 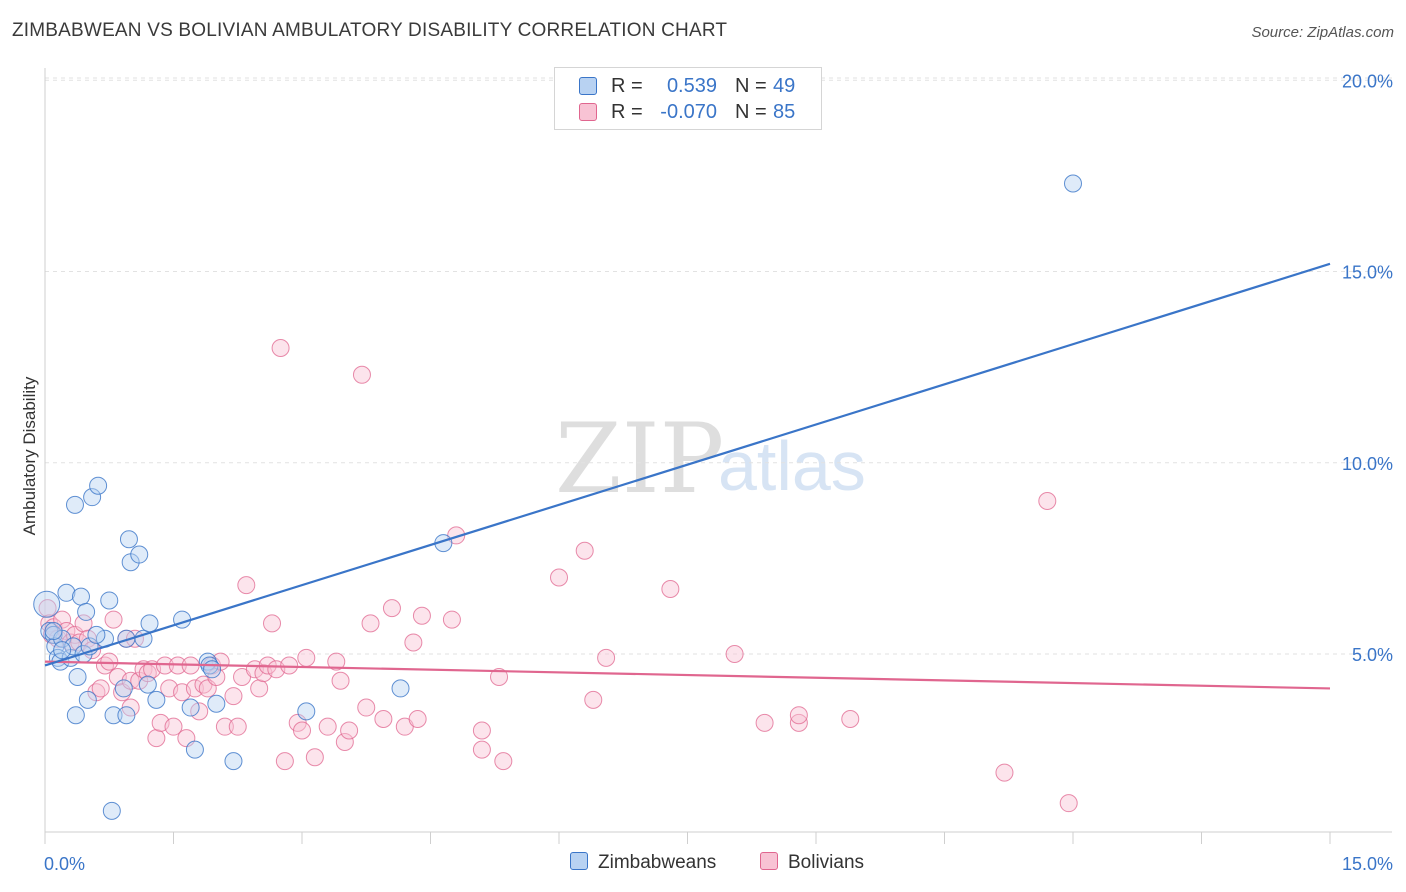 What do you see at coordinates (784, 86) in the screenshot?
I see `stats-n-value: 49` at bounding box center [784, 86].